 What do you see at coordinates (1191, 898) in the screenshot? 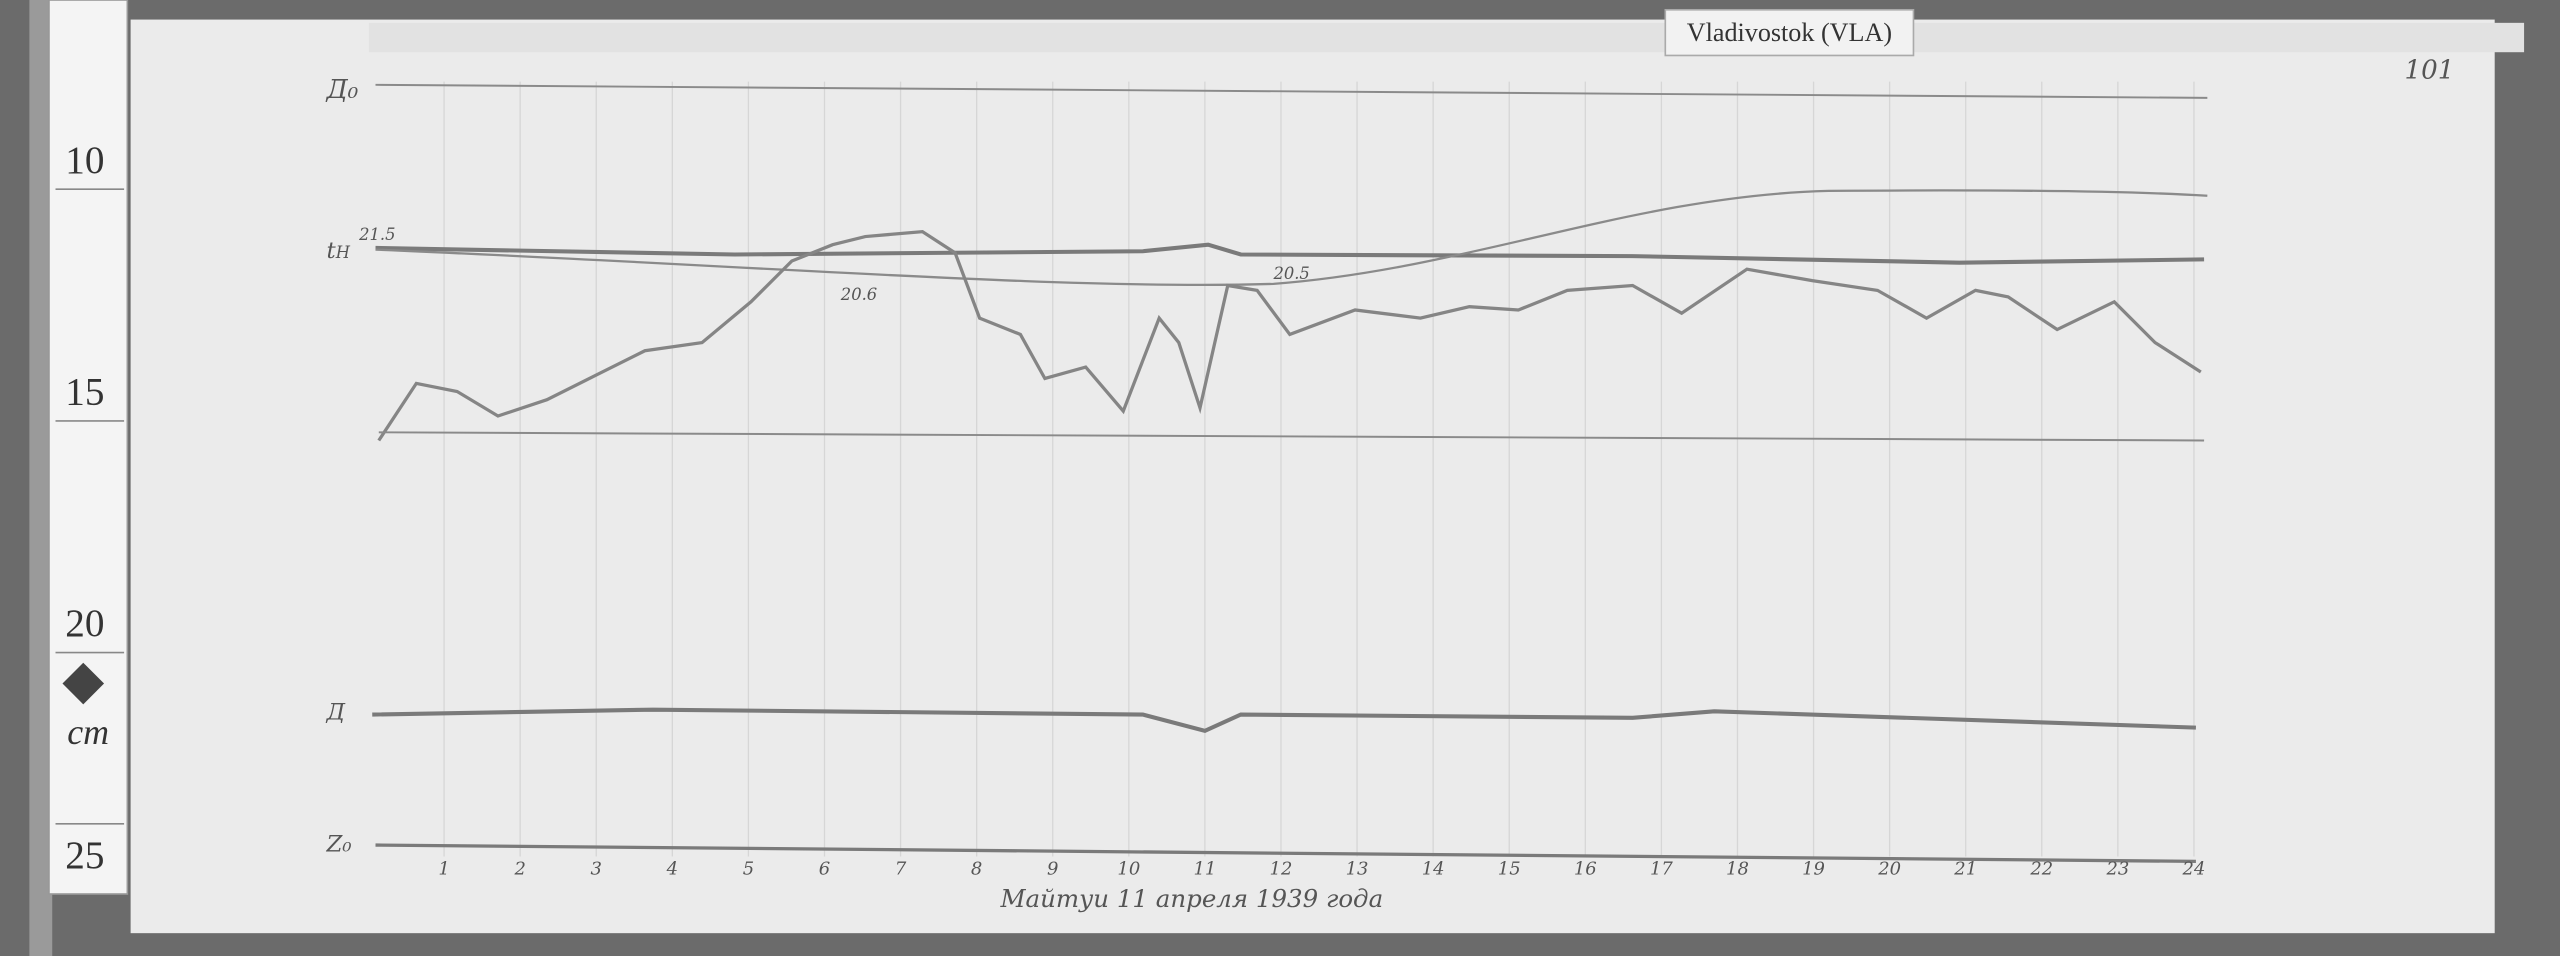
I see `caption: Майтуи 11 апреля 1939 года` at bounding box center [1191, 898].